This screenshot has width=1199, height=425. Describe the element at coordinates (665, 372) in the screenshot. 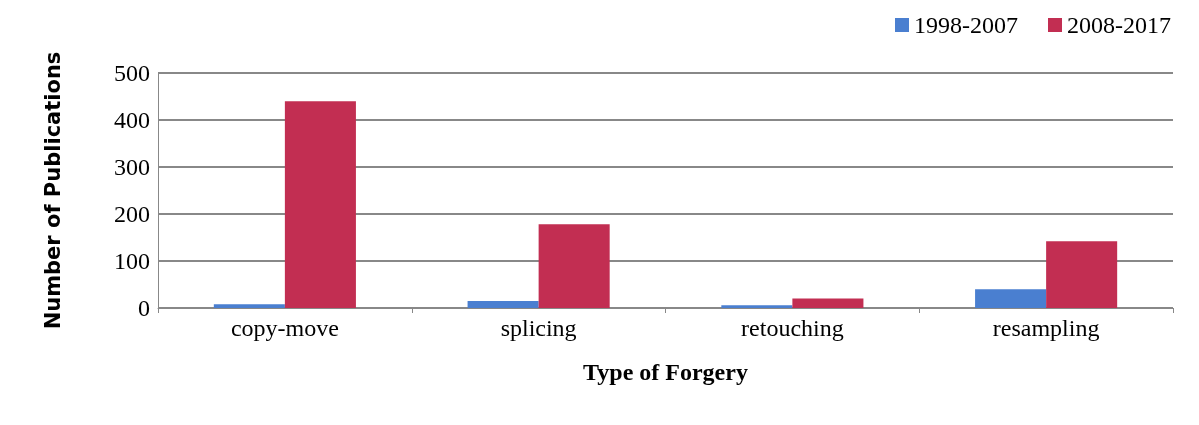

I see `x-axis-title: Type of Forgery` at that location.